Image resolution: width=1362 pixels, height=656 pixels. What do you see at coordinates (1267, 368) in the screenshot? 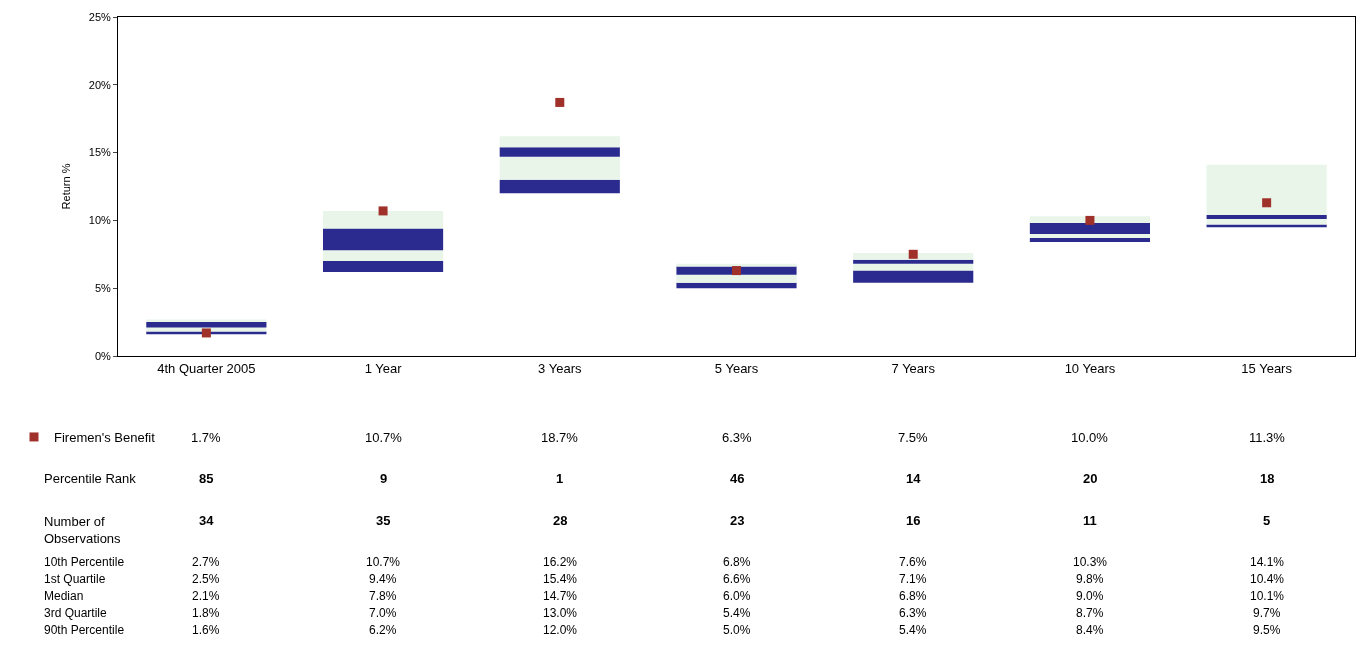
I see `x-tick-label: 15 Years` at bounding box center [1267, 368].